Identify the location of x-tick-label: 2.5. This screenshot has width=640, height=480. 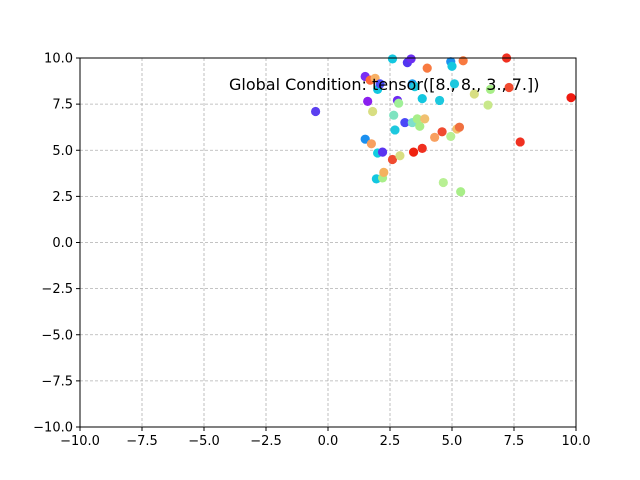
(390, 441).